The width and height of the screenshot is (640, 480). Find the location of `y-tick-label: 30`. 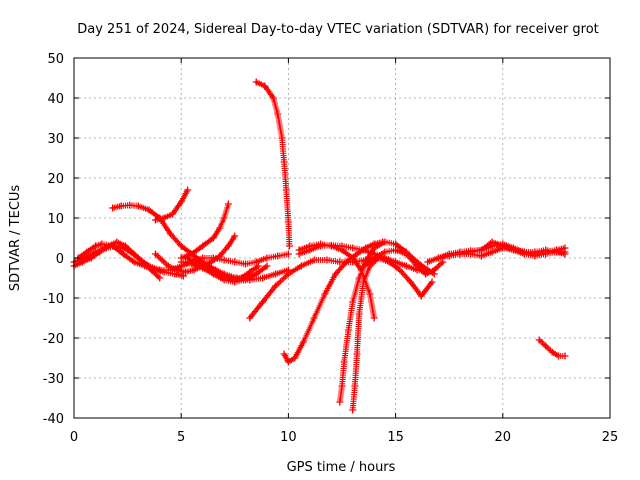

y-tick-label: 30 is located at coordinates (55, 139).